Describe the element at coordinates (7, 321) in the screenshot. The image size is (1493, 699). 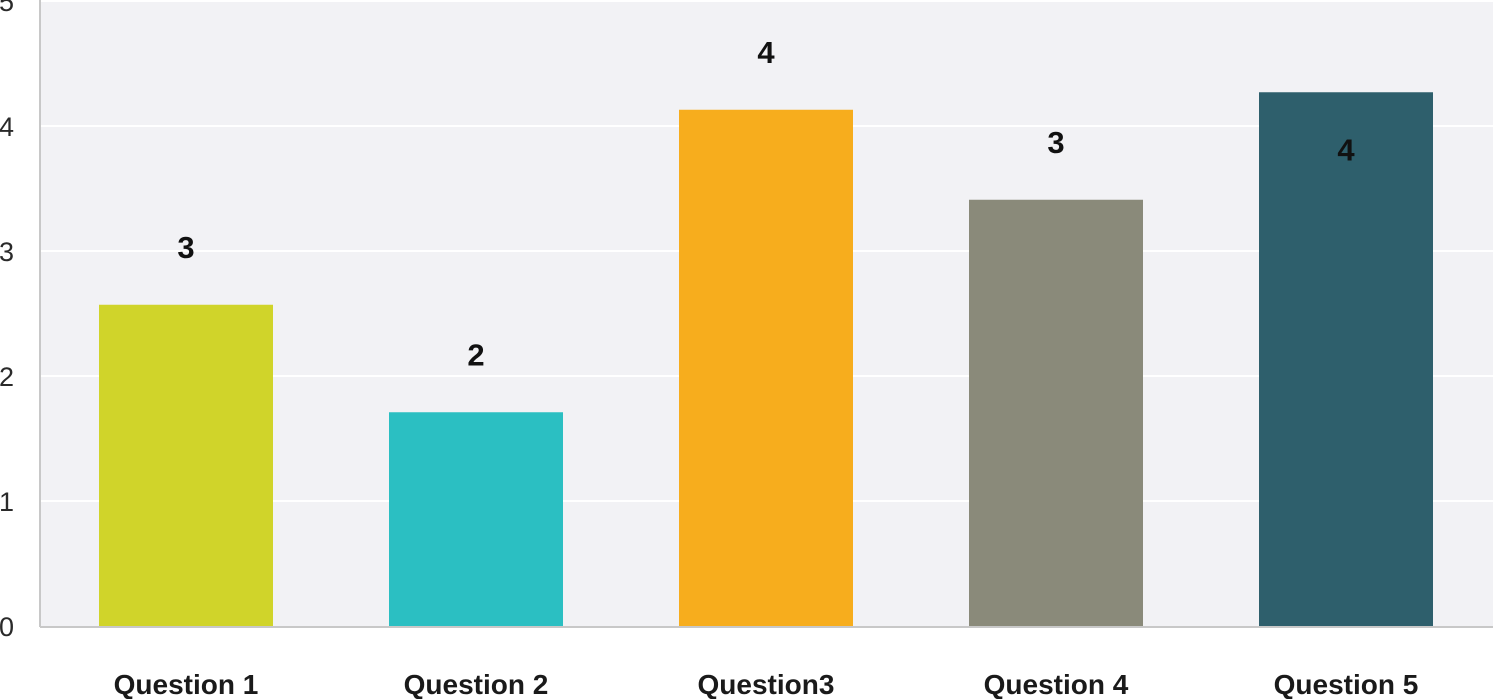
I see `y-tick-labels: 0 1 2 3 4 5` at that location.